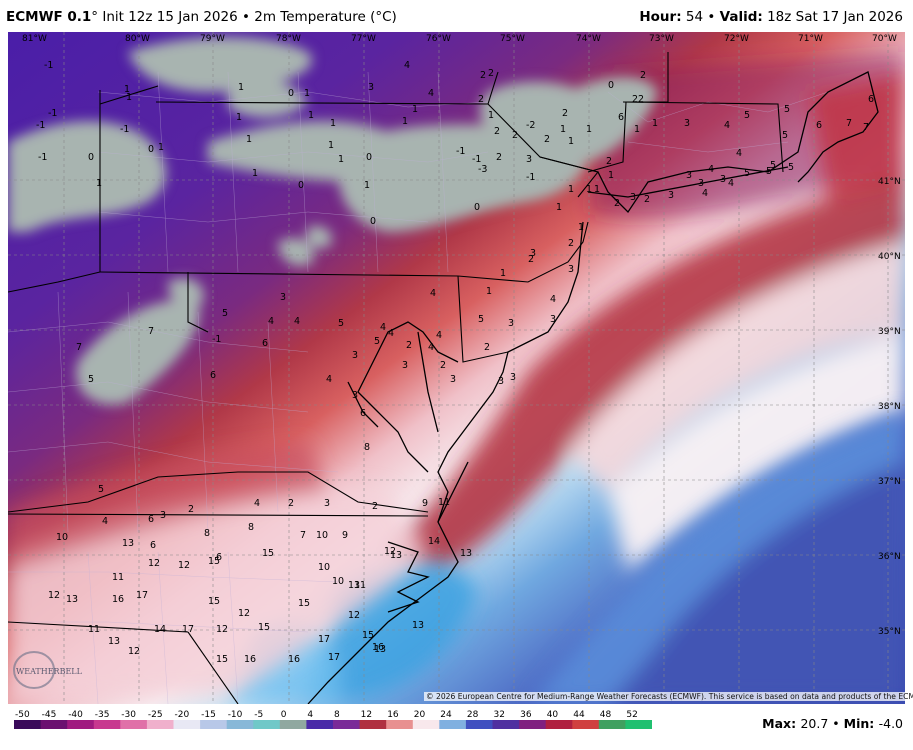  What do you see at coordinates (771, 17) in the screenshot?
I see `valid-time: Hour: 54 • Valid: 18z Sat 17 Jan 2026` at bounding box center [771, 17].